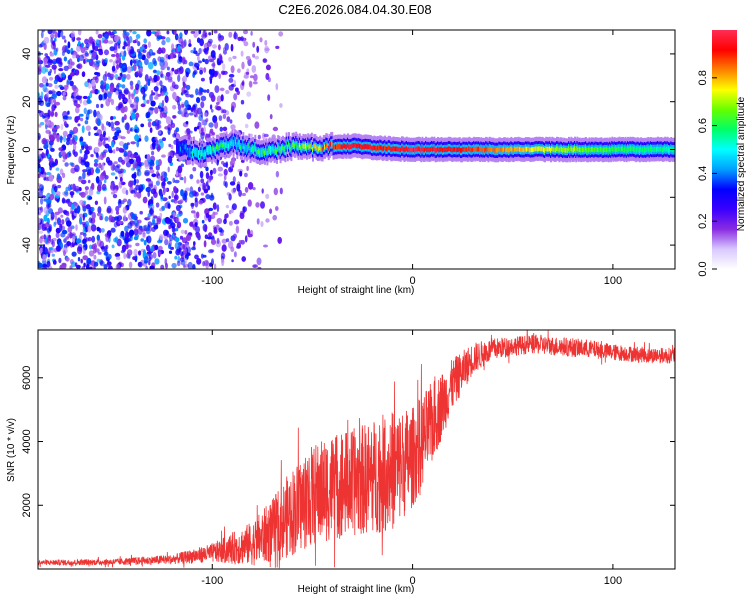 This screenshot has width=750, height=600. I want to click on y-tick-label: -40, so click(27, 245).